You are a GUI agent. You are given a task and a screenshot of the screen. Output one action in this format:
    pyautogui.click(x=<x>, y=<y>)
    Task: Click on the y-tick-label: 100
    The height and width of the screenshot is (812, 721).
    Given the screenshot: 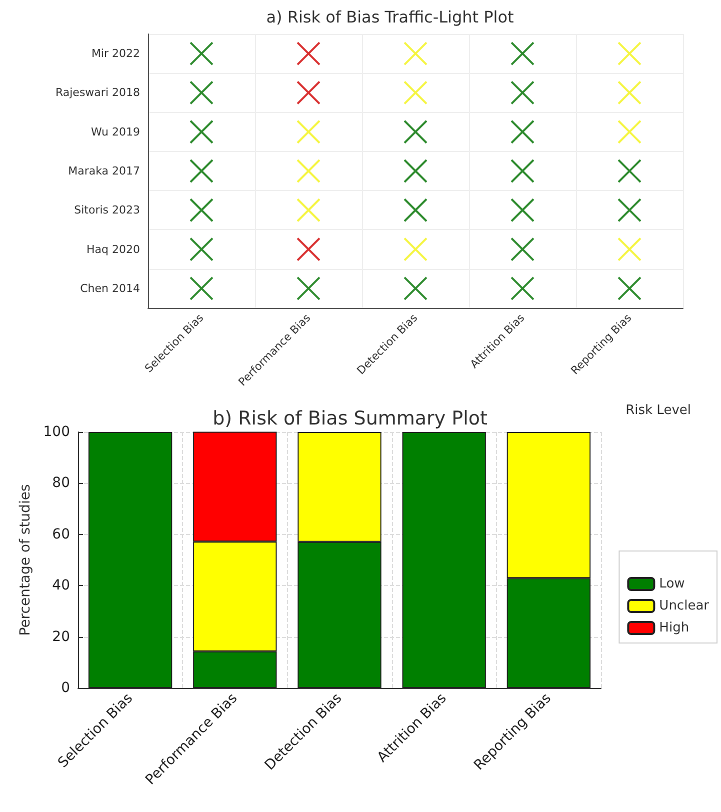 What is the action you would take?
    pyautogui.click(x=56, y=432)
    